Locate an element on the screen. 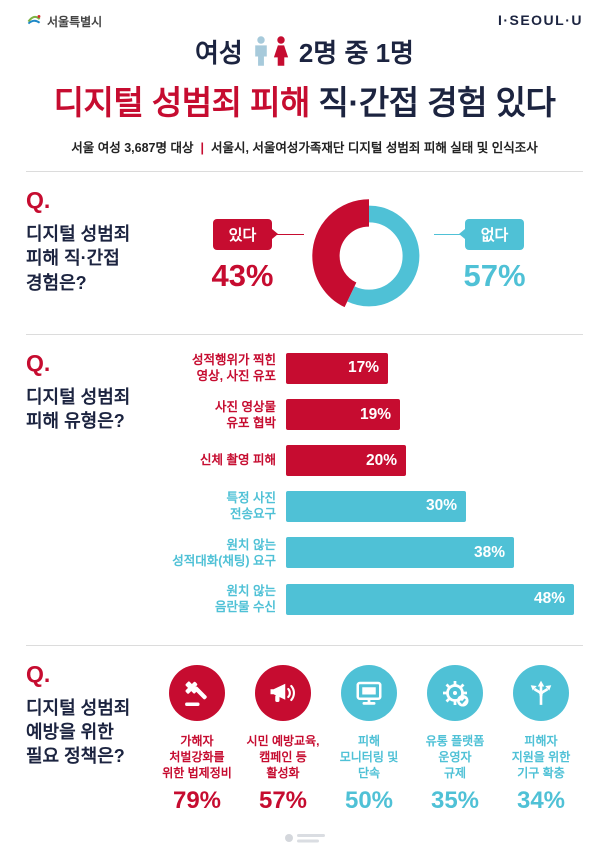  bar-category-label: 원치 않는 성적대화(채팅) 요구 is located at coordinates (224, 552).